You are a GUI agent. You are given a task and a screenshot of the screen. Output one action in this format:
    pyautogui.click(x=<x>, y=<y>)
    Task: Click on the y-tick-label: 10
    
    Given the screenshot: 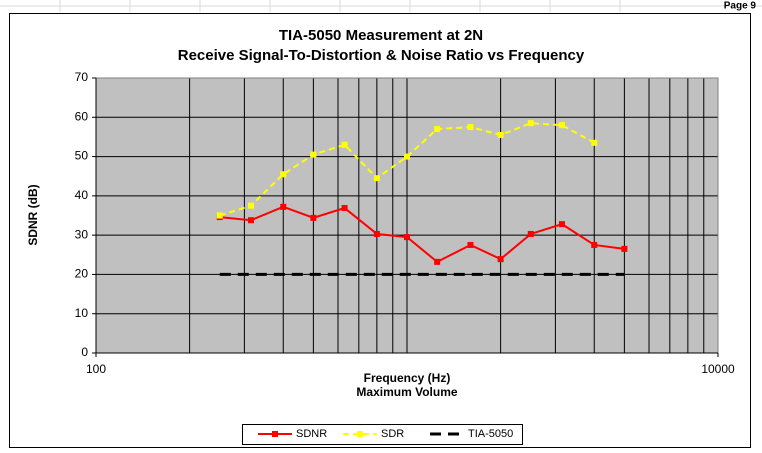 What is the action you would take?
    pyautogui.click(x=82, y=313)
    